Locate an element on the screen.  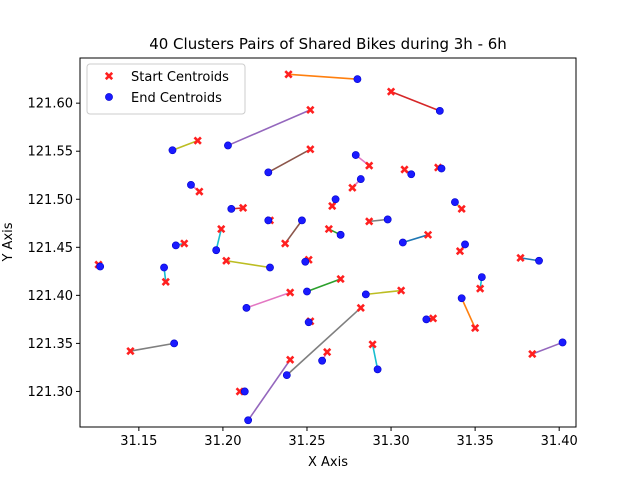
x-axis-label: X Axis is located at coordinates (328, 462).